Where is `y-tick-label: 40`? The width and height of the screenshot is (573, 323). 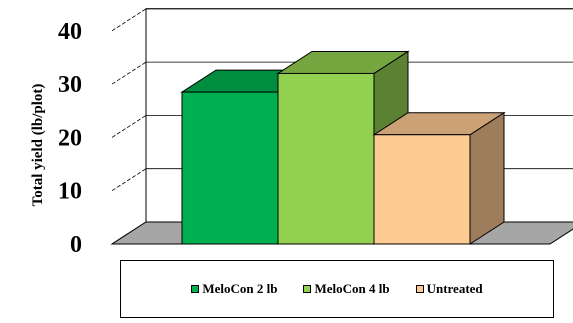
y-tick-label: 40 is located at coordinates (70, 32).